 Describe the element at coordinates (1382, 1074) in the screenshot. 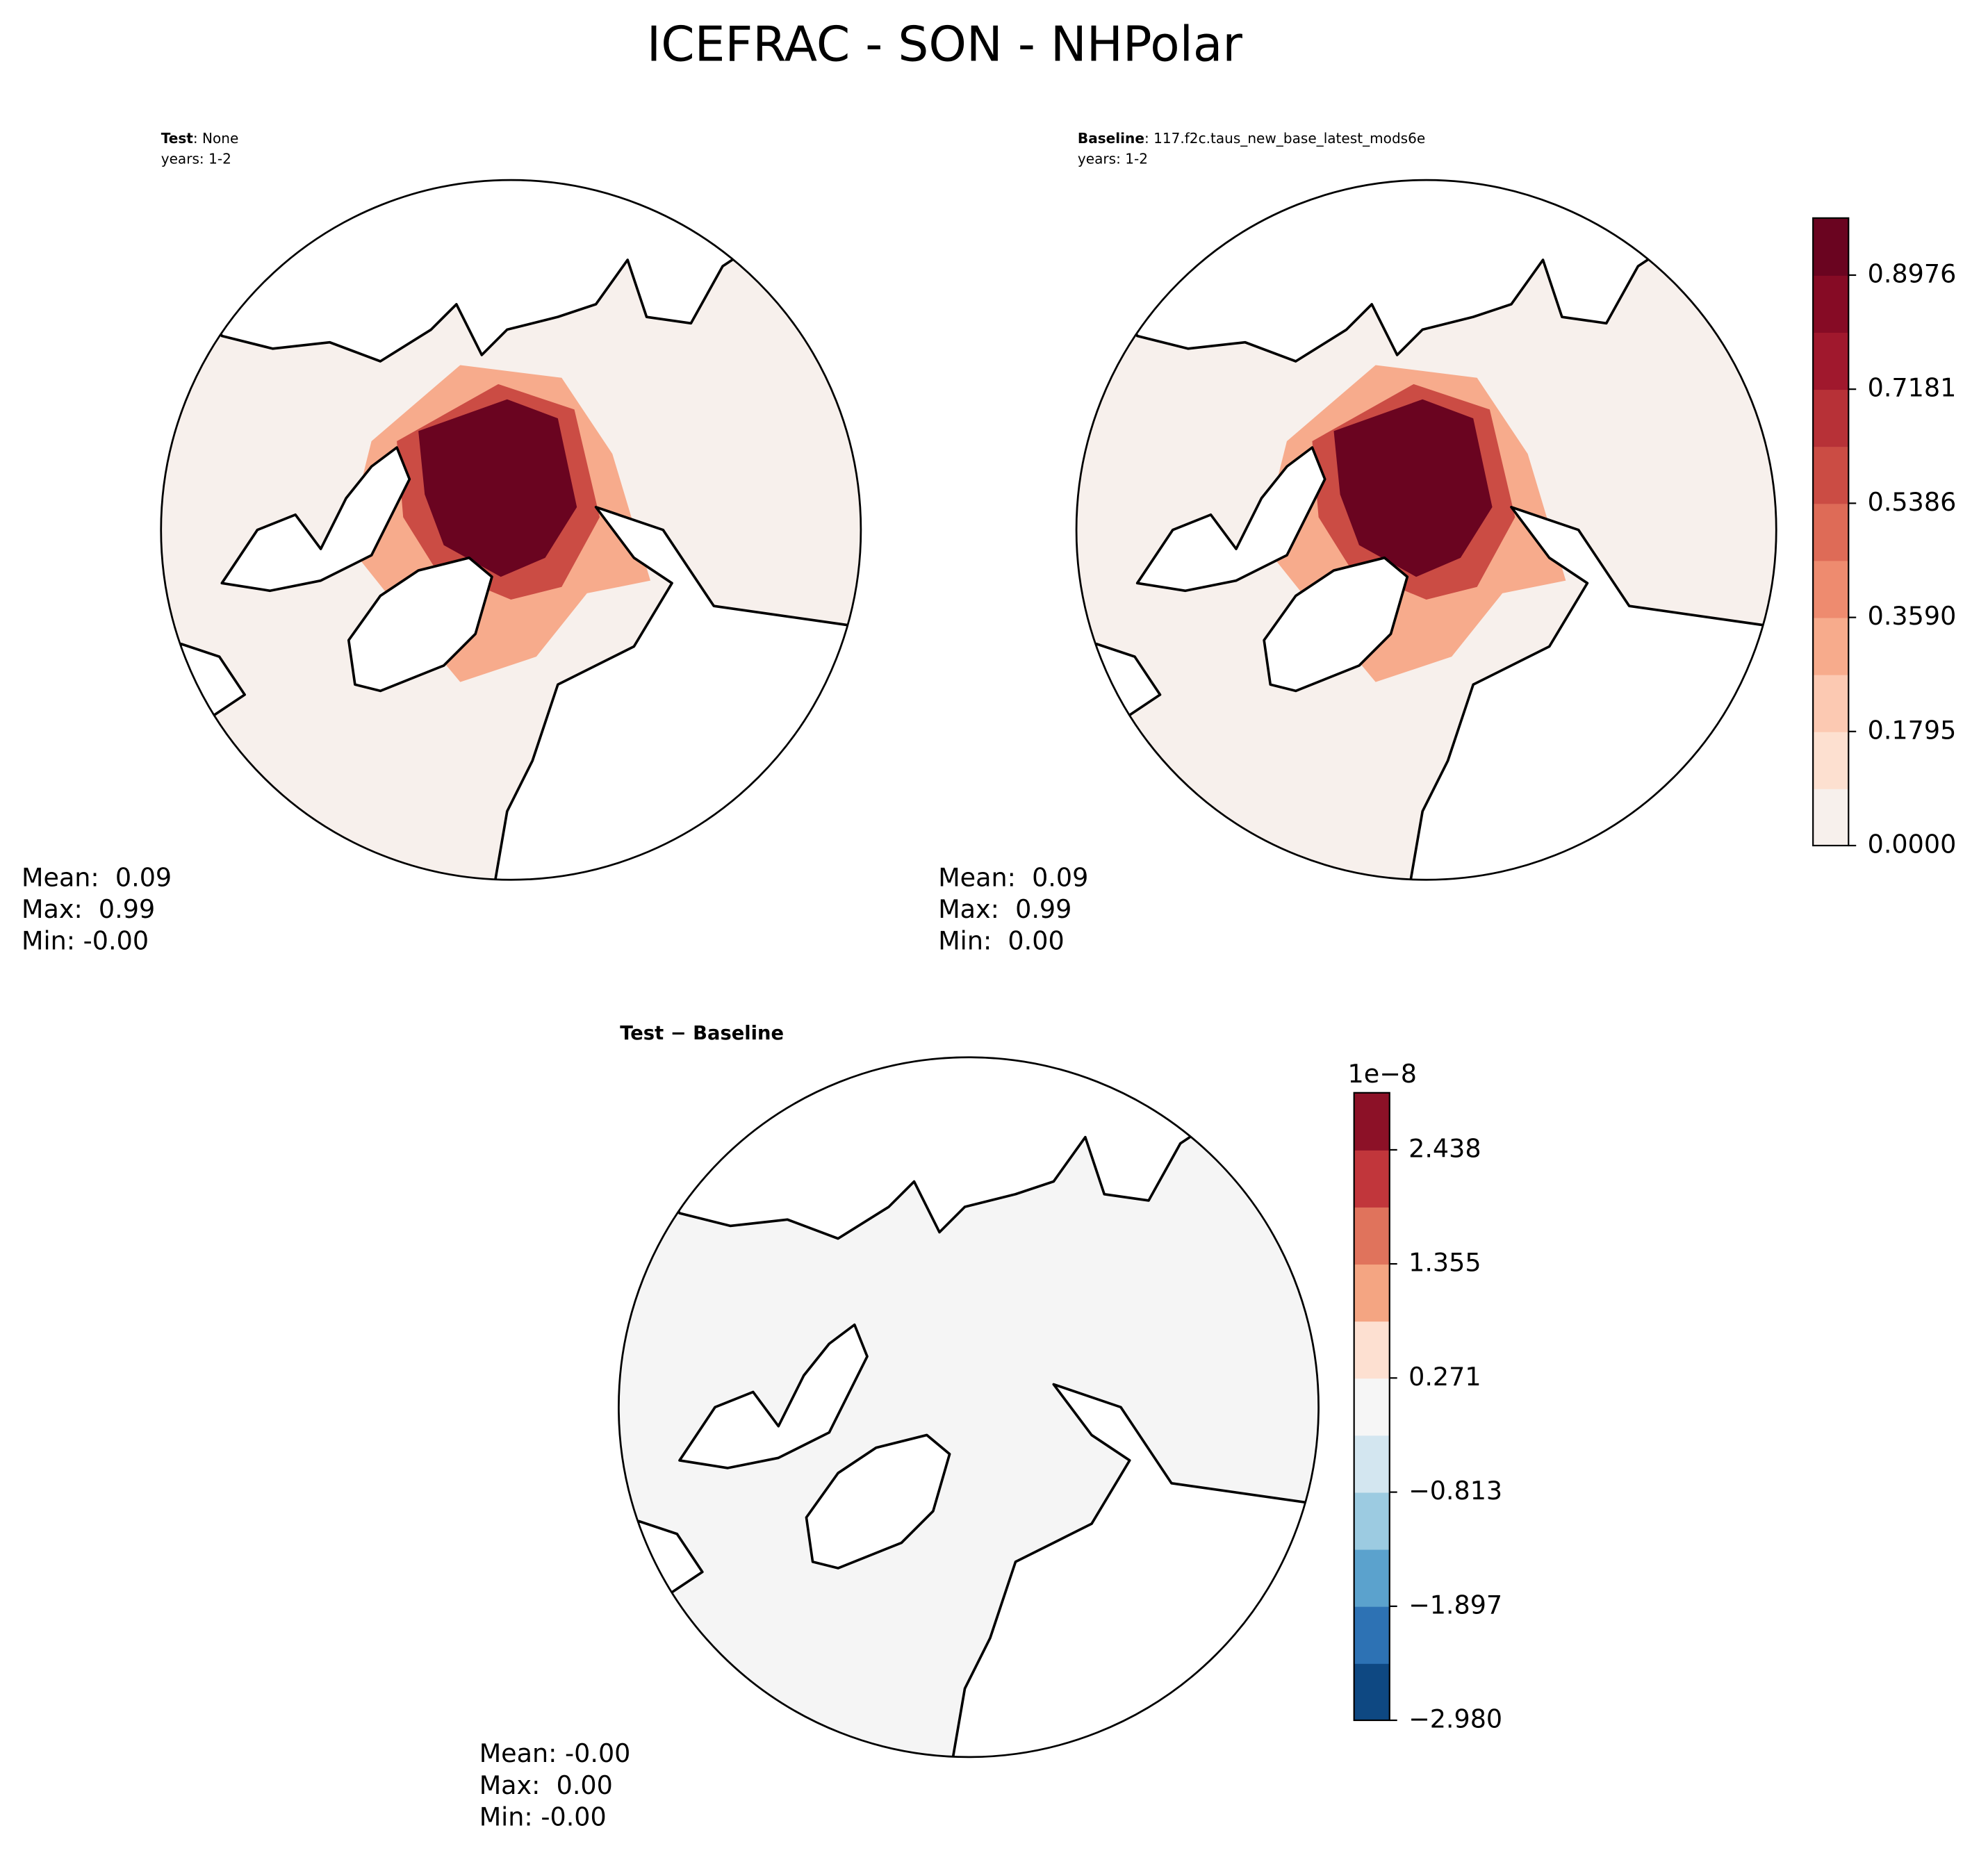

I see `colorbar-offset: 1e−8` at that location.